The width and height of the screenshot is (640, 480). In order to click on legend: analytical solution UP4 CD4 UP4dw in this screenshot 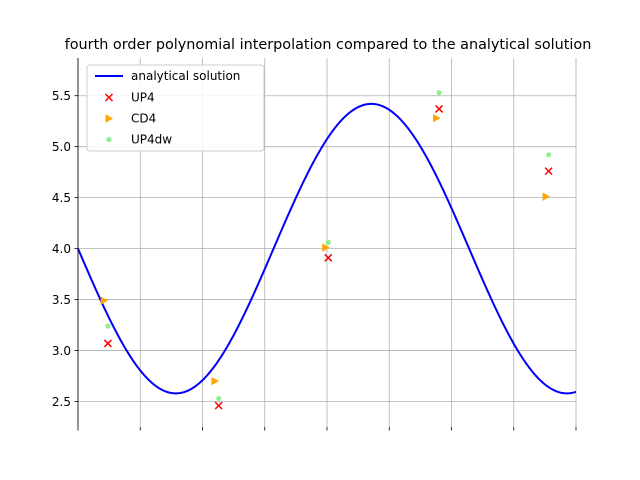, I will do `click(175, 108)`.